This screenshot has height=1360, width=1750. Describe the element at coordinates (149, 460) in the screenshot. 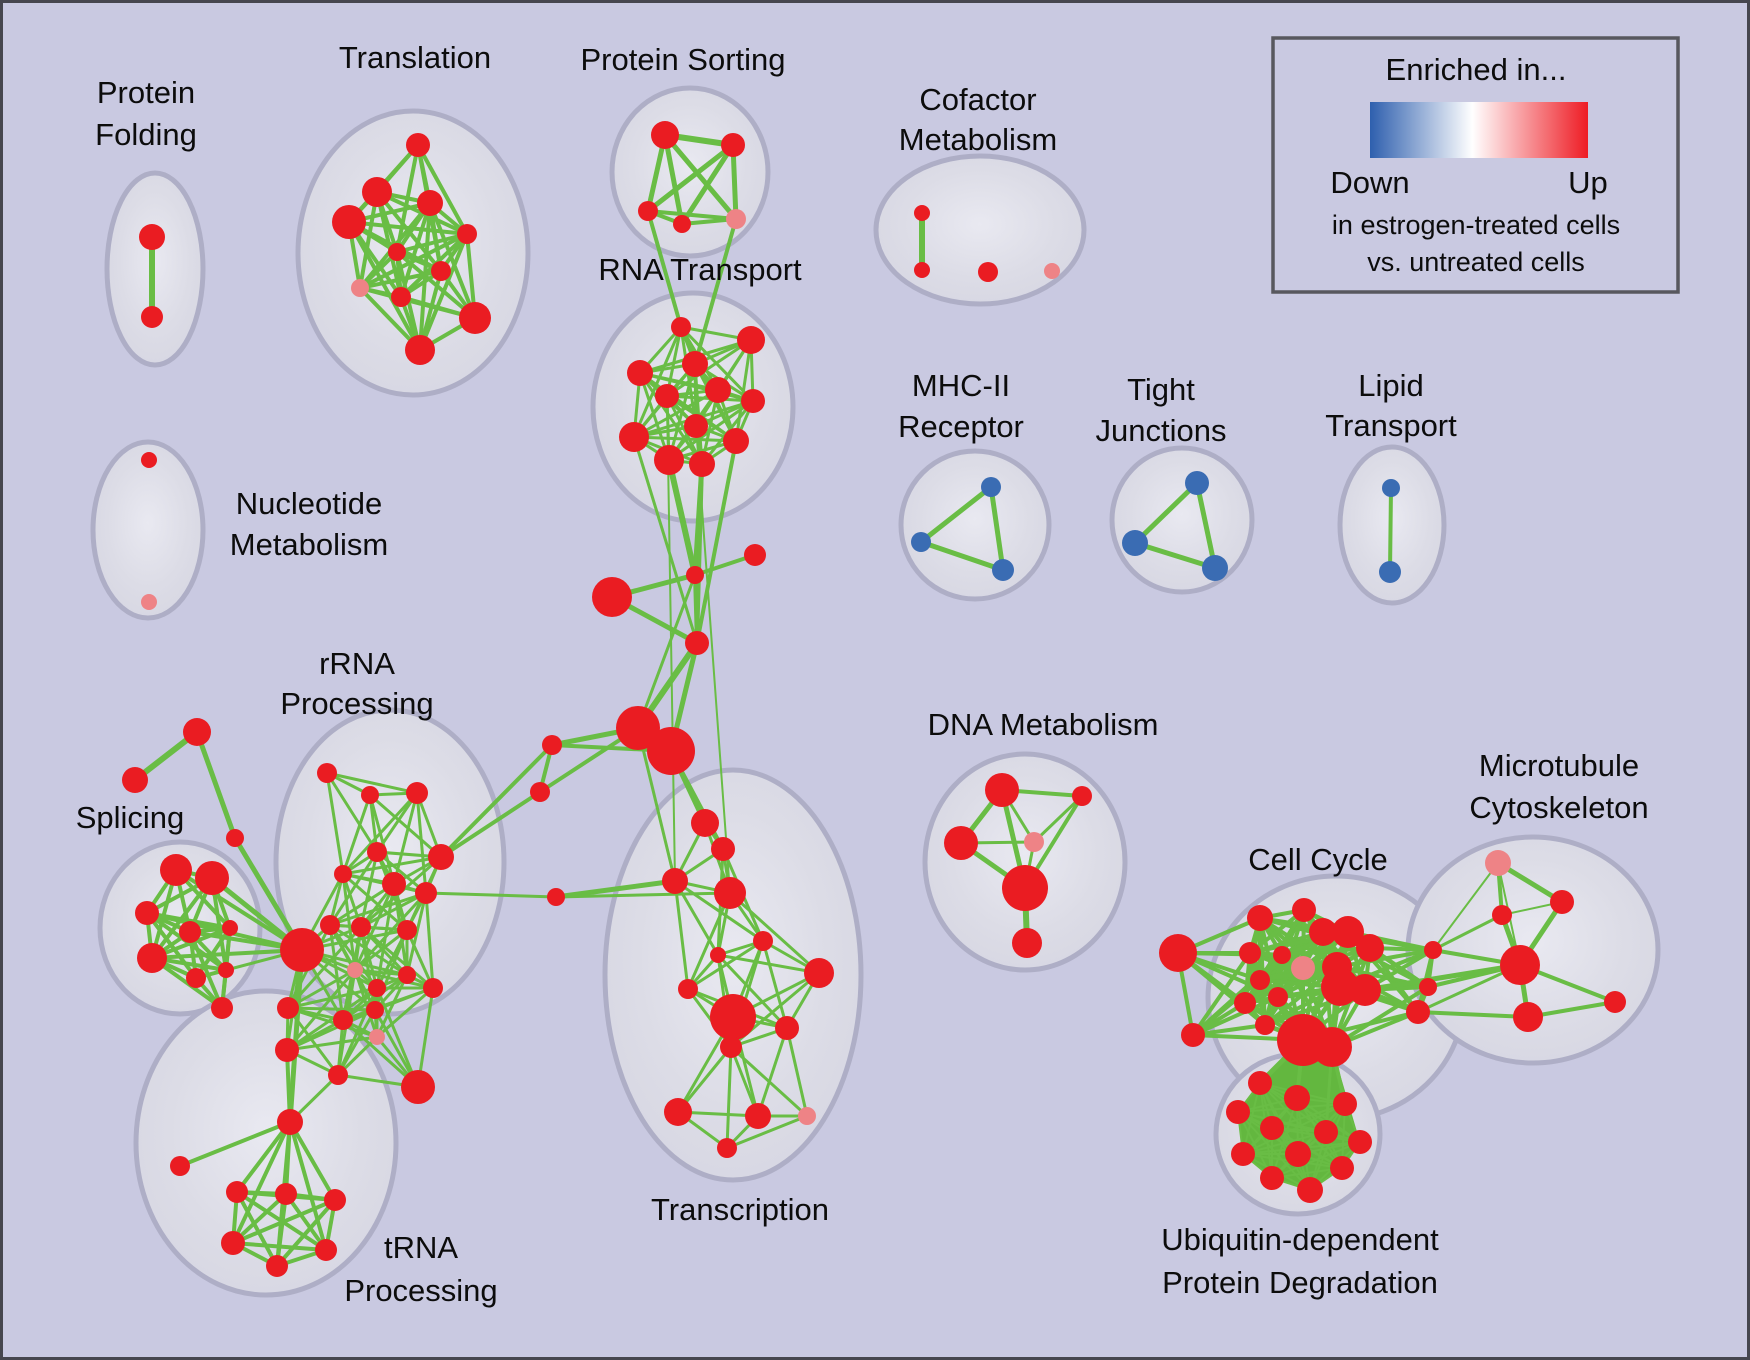

I see `node-nucleotide-metabolism` at that location.